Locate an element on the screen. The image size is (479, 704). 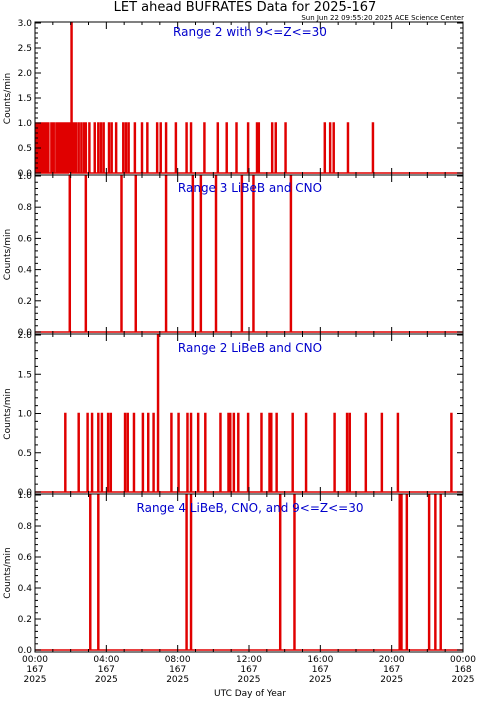
x-tick-label: 16:00 is located at coordinates (320, 660).